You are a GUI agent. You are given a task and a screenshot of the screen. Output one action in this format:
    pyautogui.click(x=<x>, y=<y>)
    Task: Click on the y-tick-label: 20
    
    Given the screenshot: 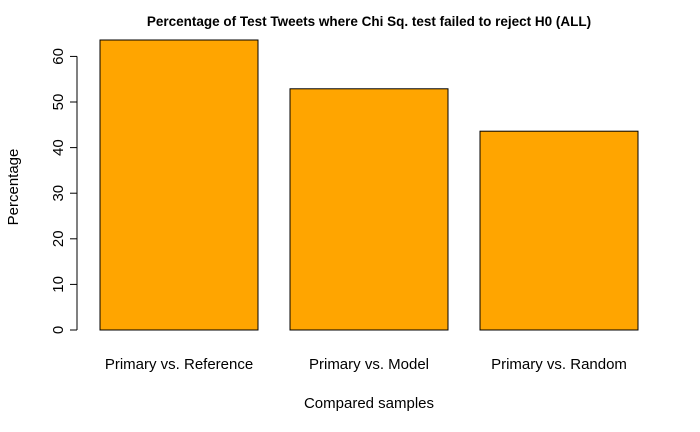 What is the action you would take?
    pyautogui.click(x=58, y=238)
    